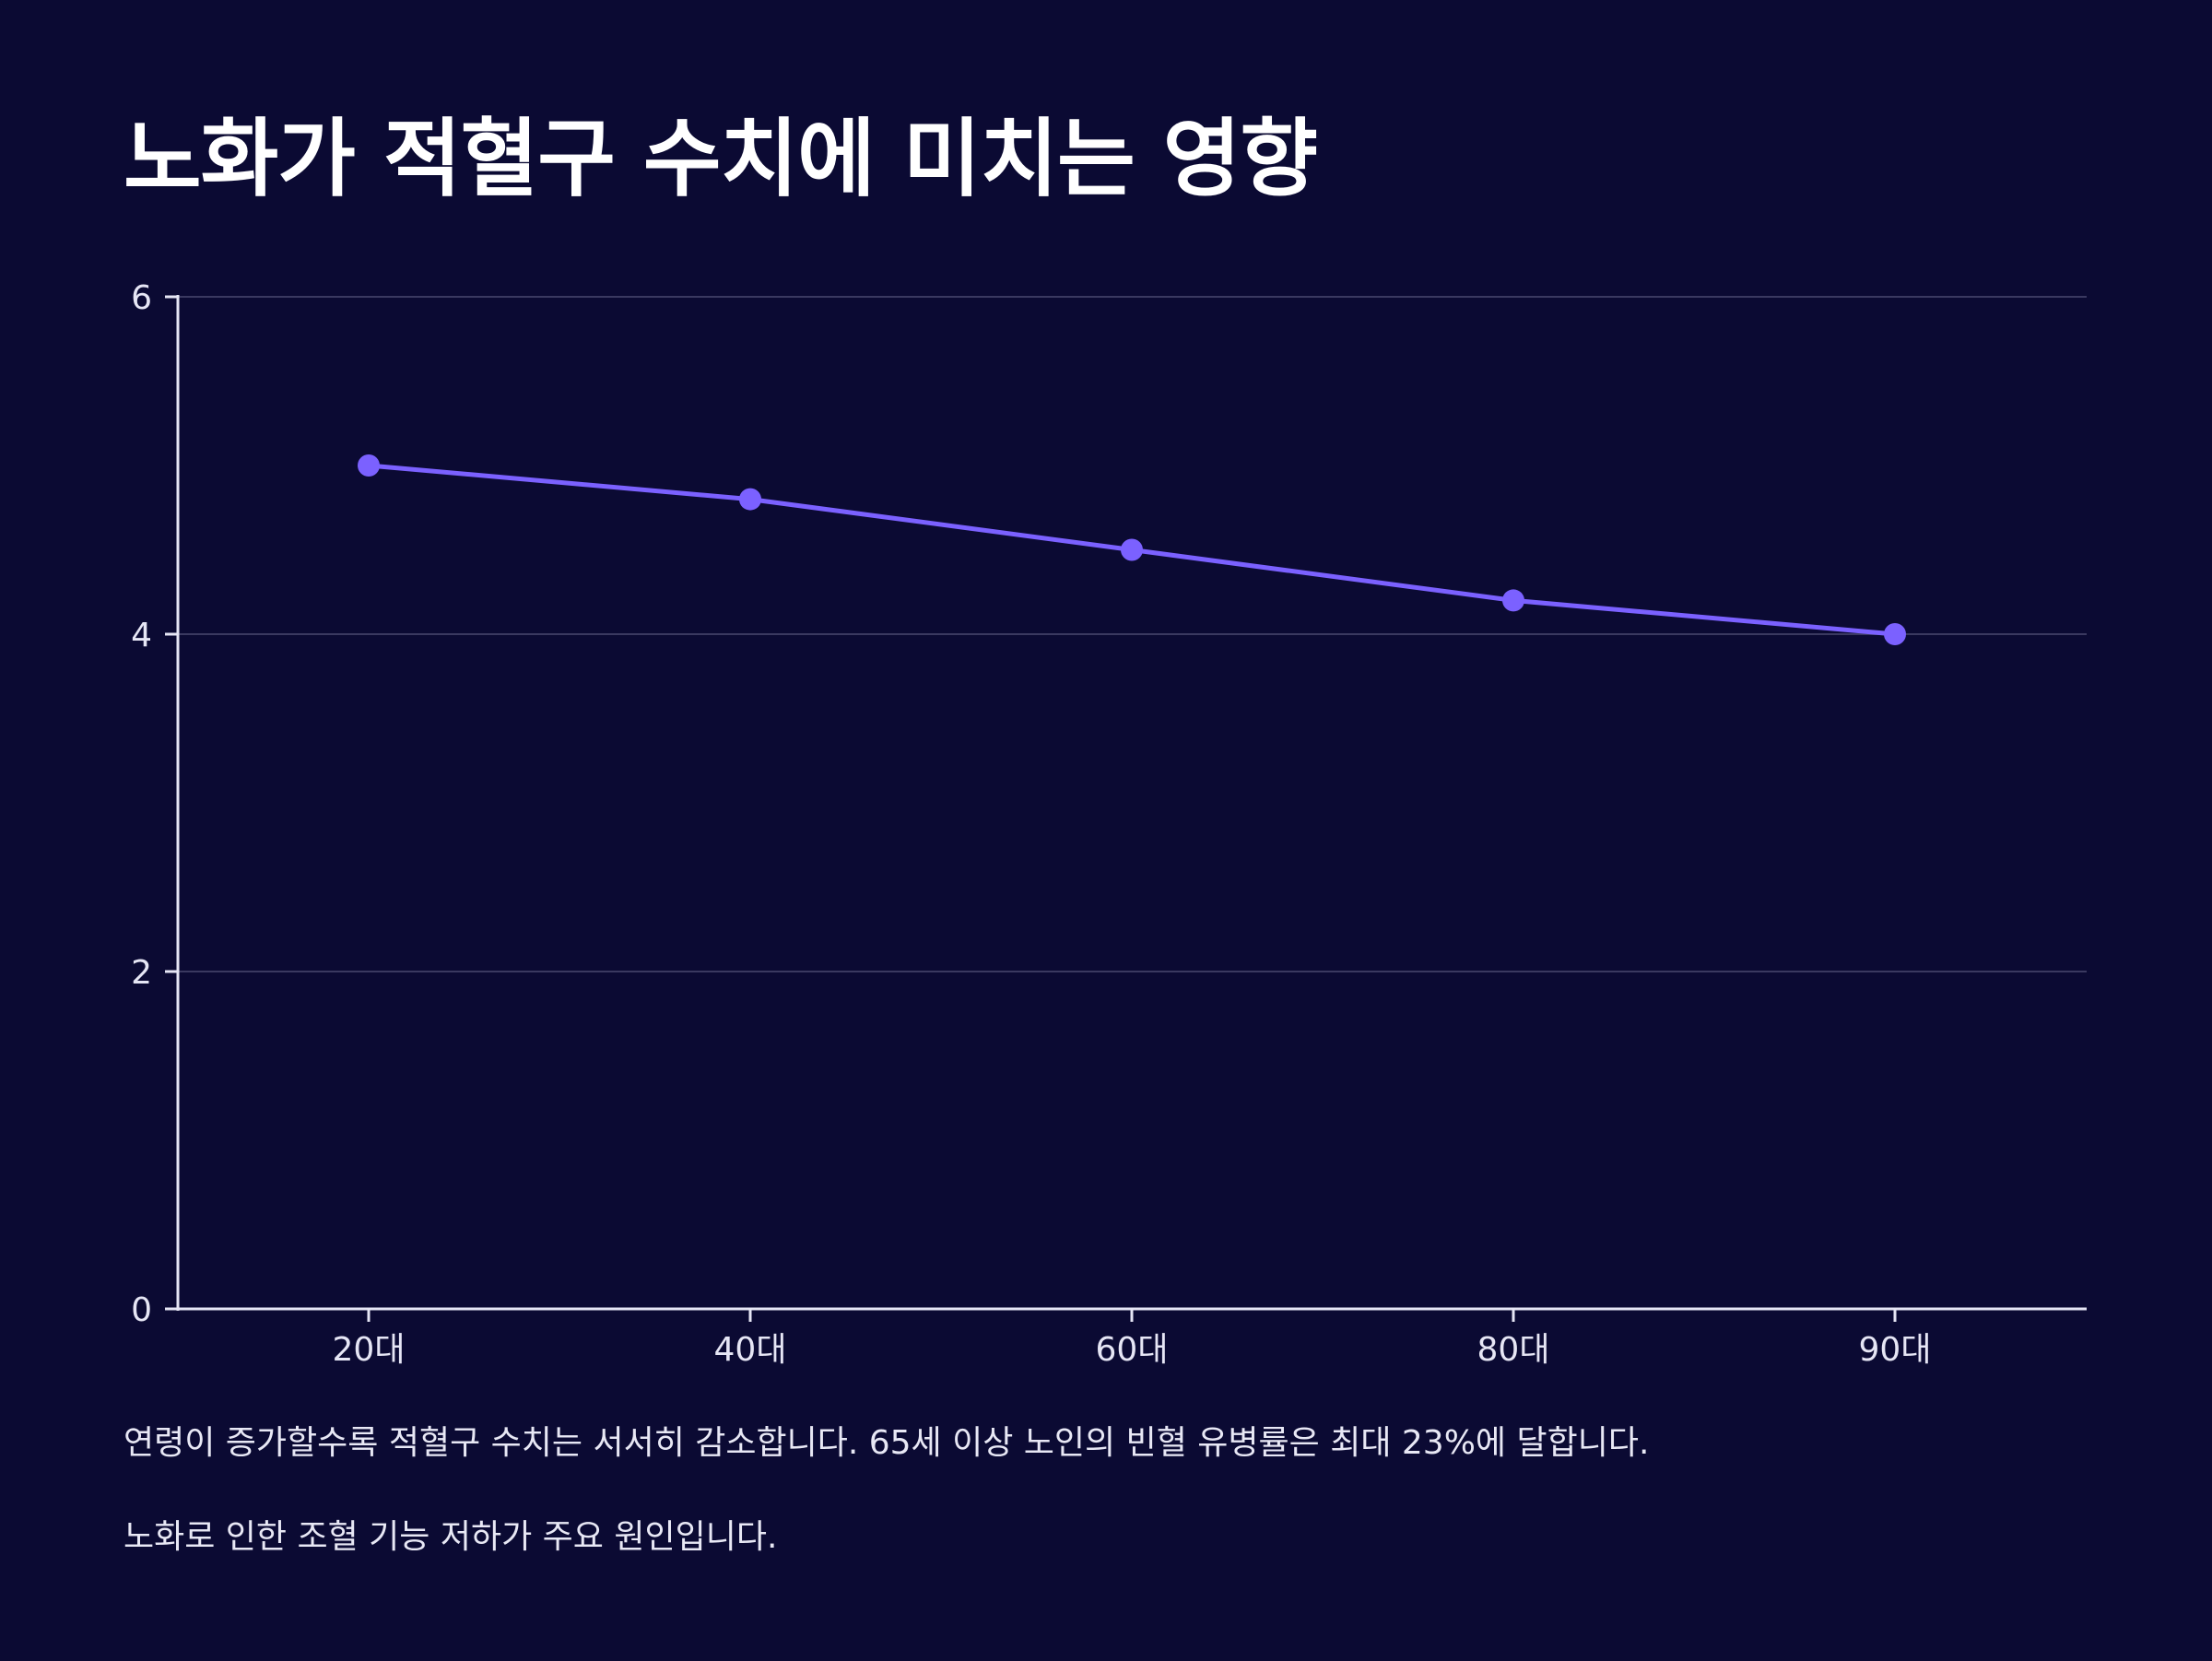 This screenshot has width=2212, height=1661. Describe the element at coordinates (721, 159) in the screenshot. I see `chart-title: 노화가 적혈구 수치에 미치는 영향` at that location.